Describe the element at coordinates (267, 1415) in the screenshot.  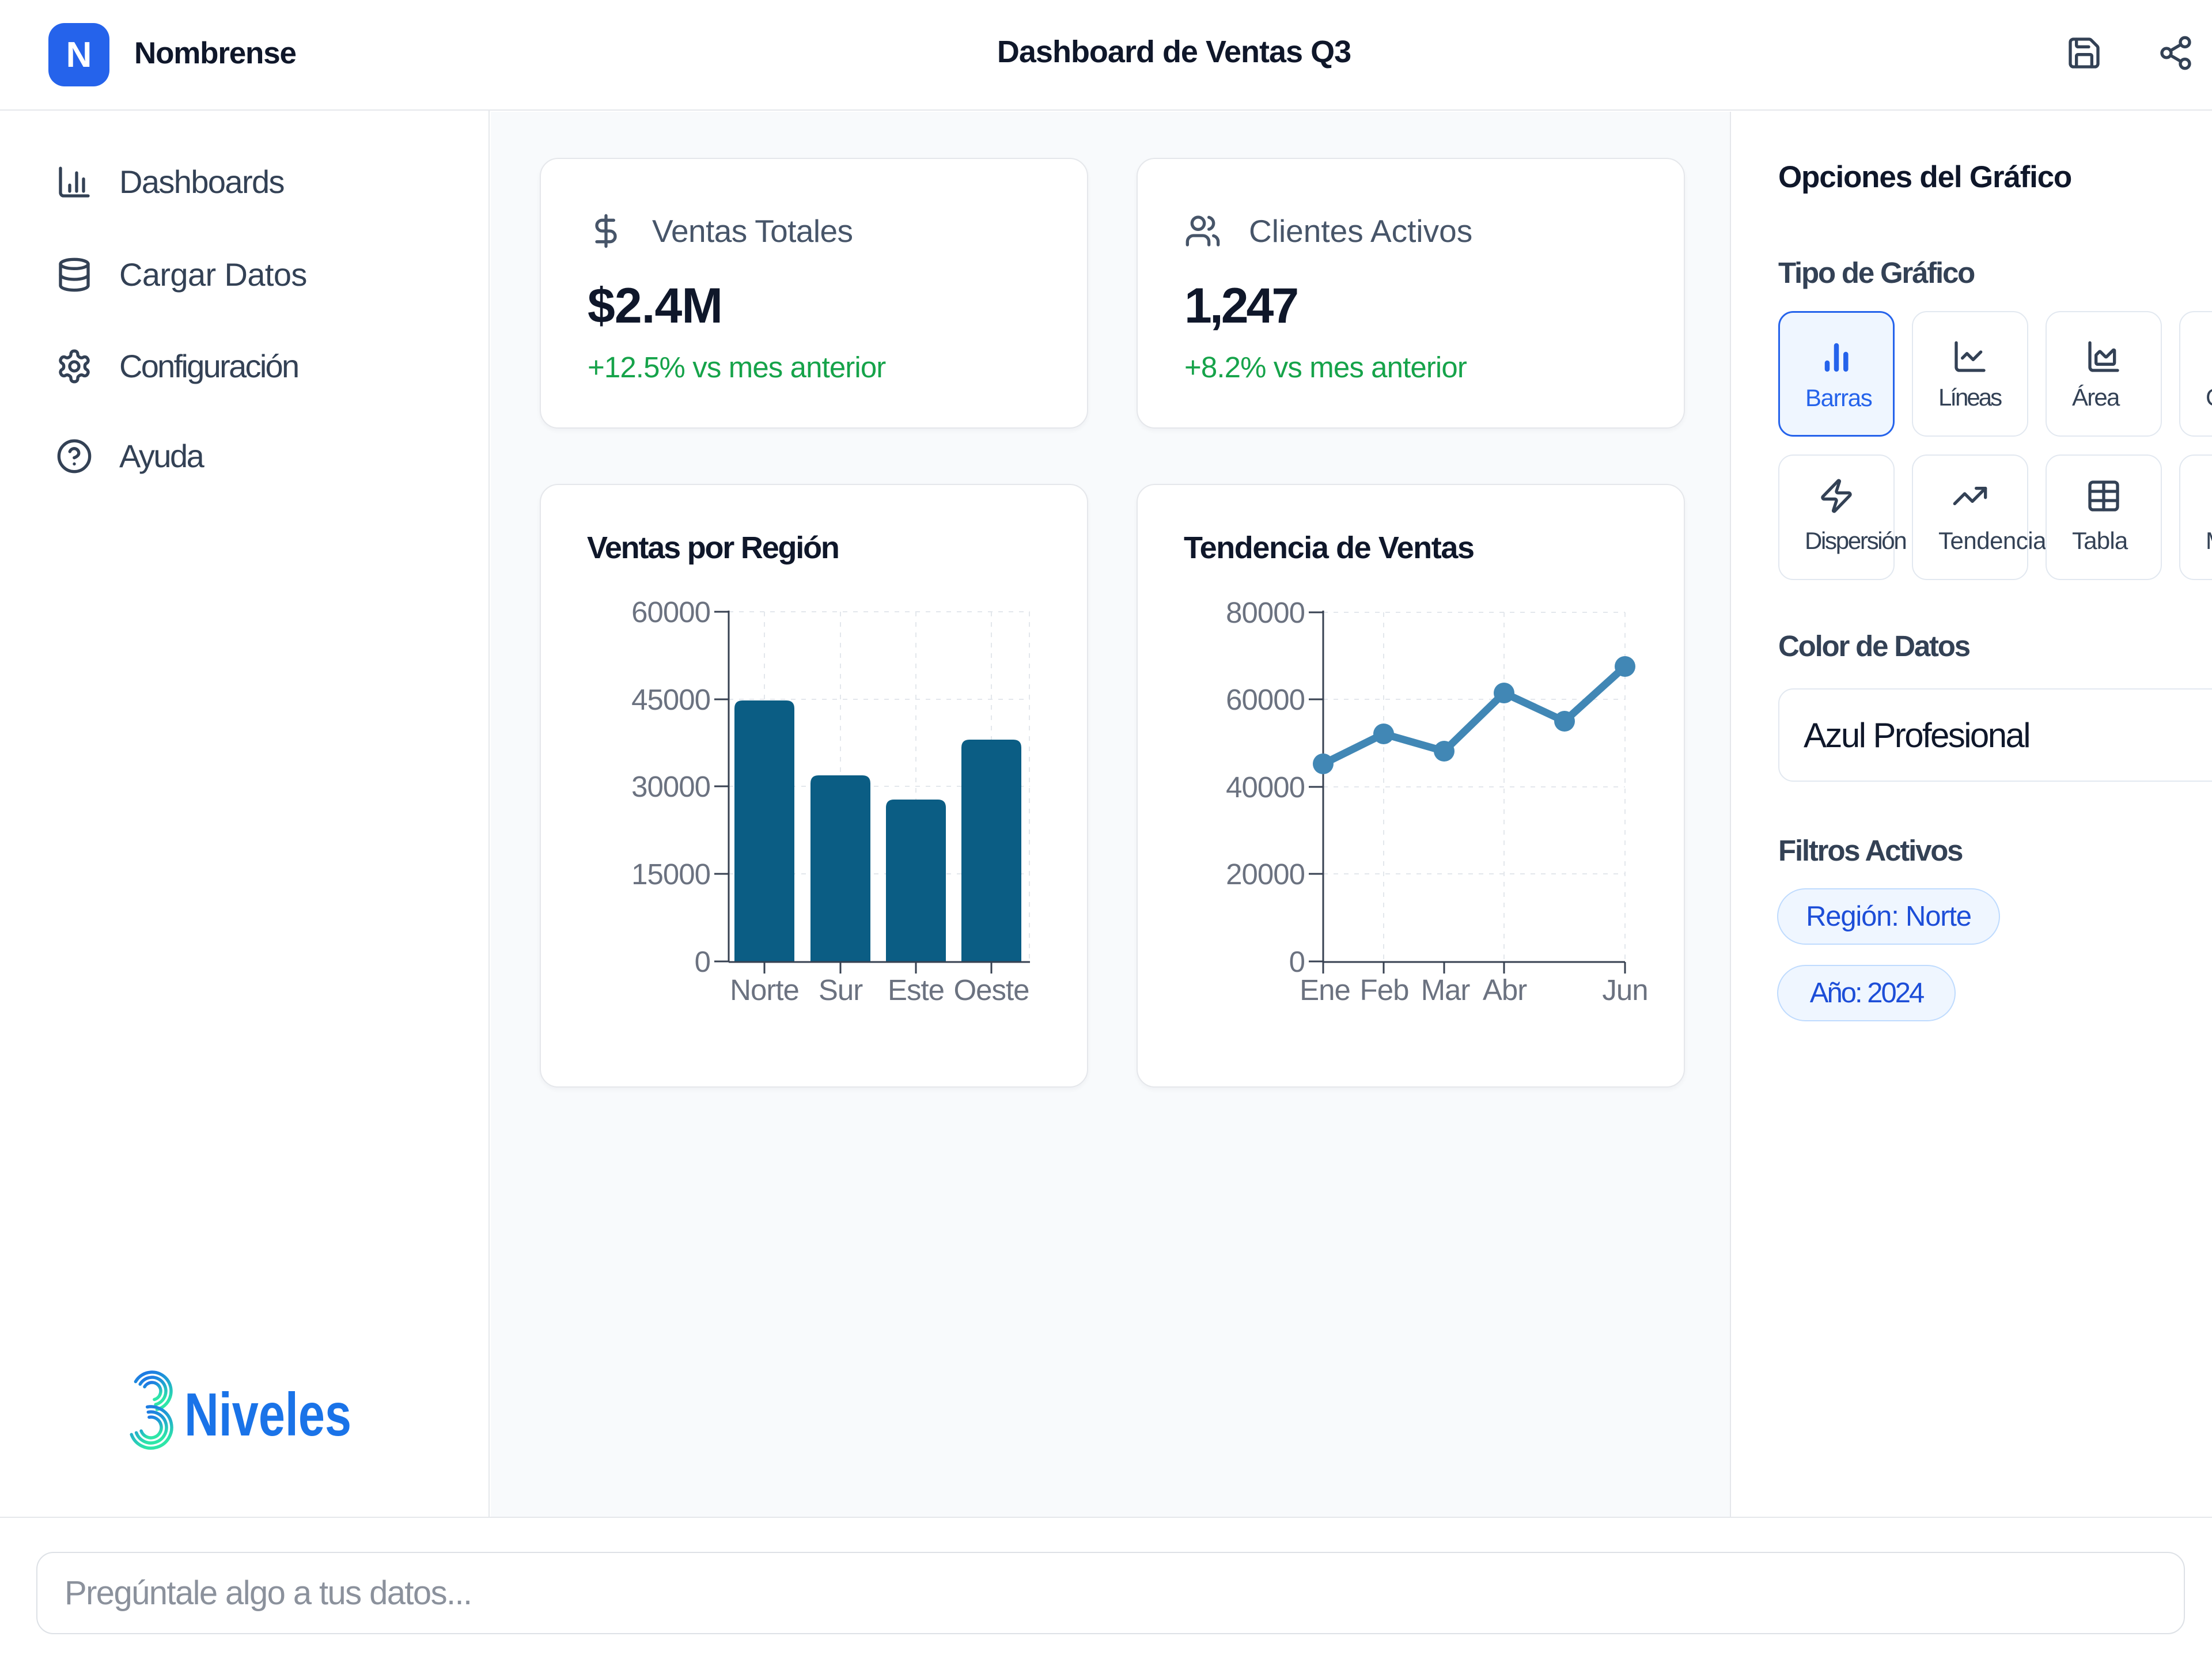
I see `svg-text: Niveles` at that location.